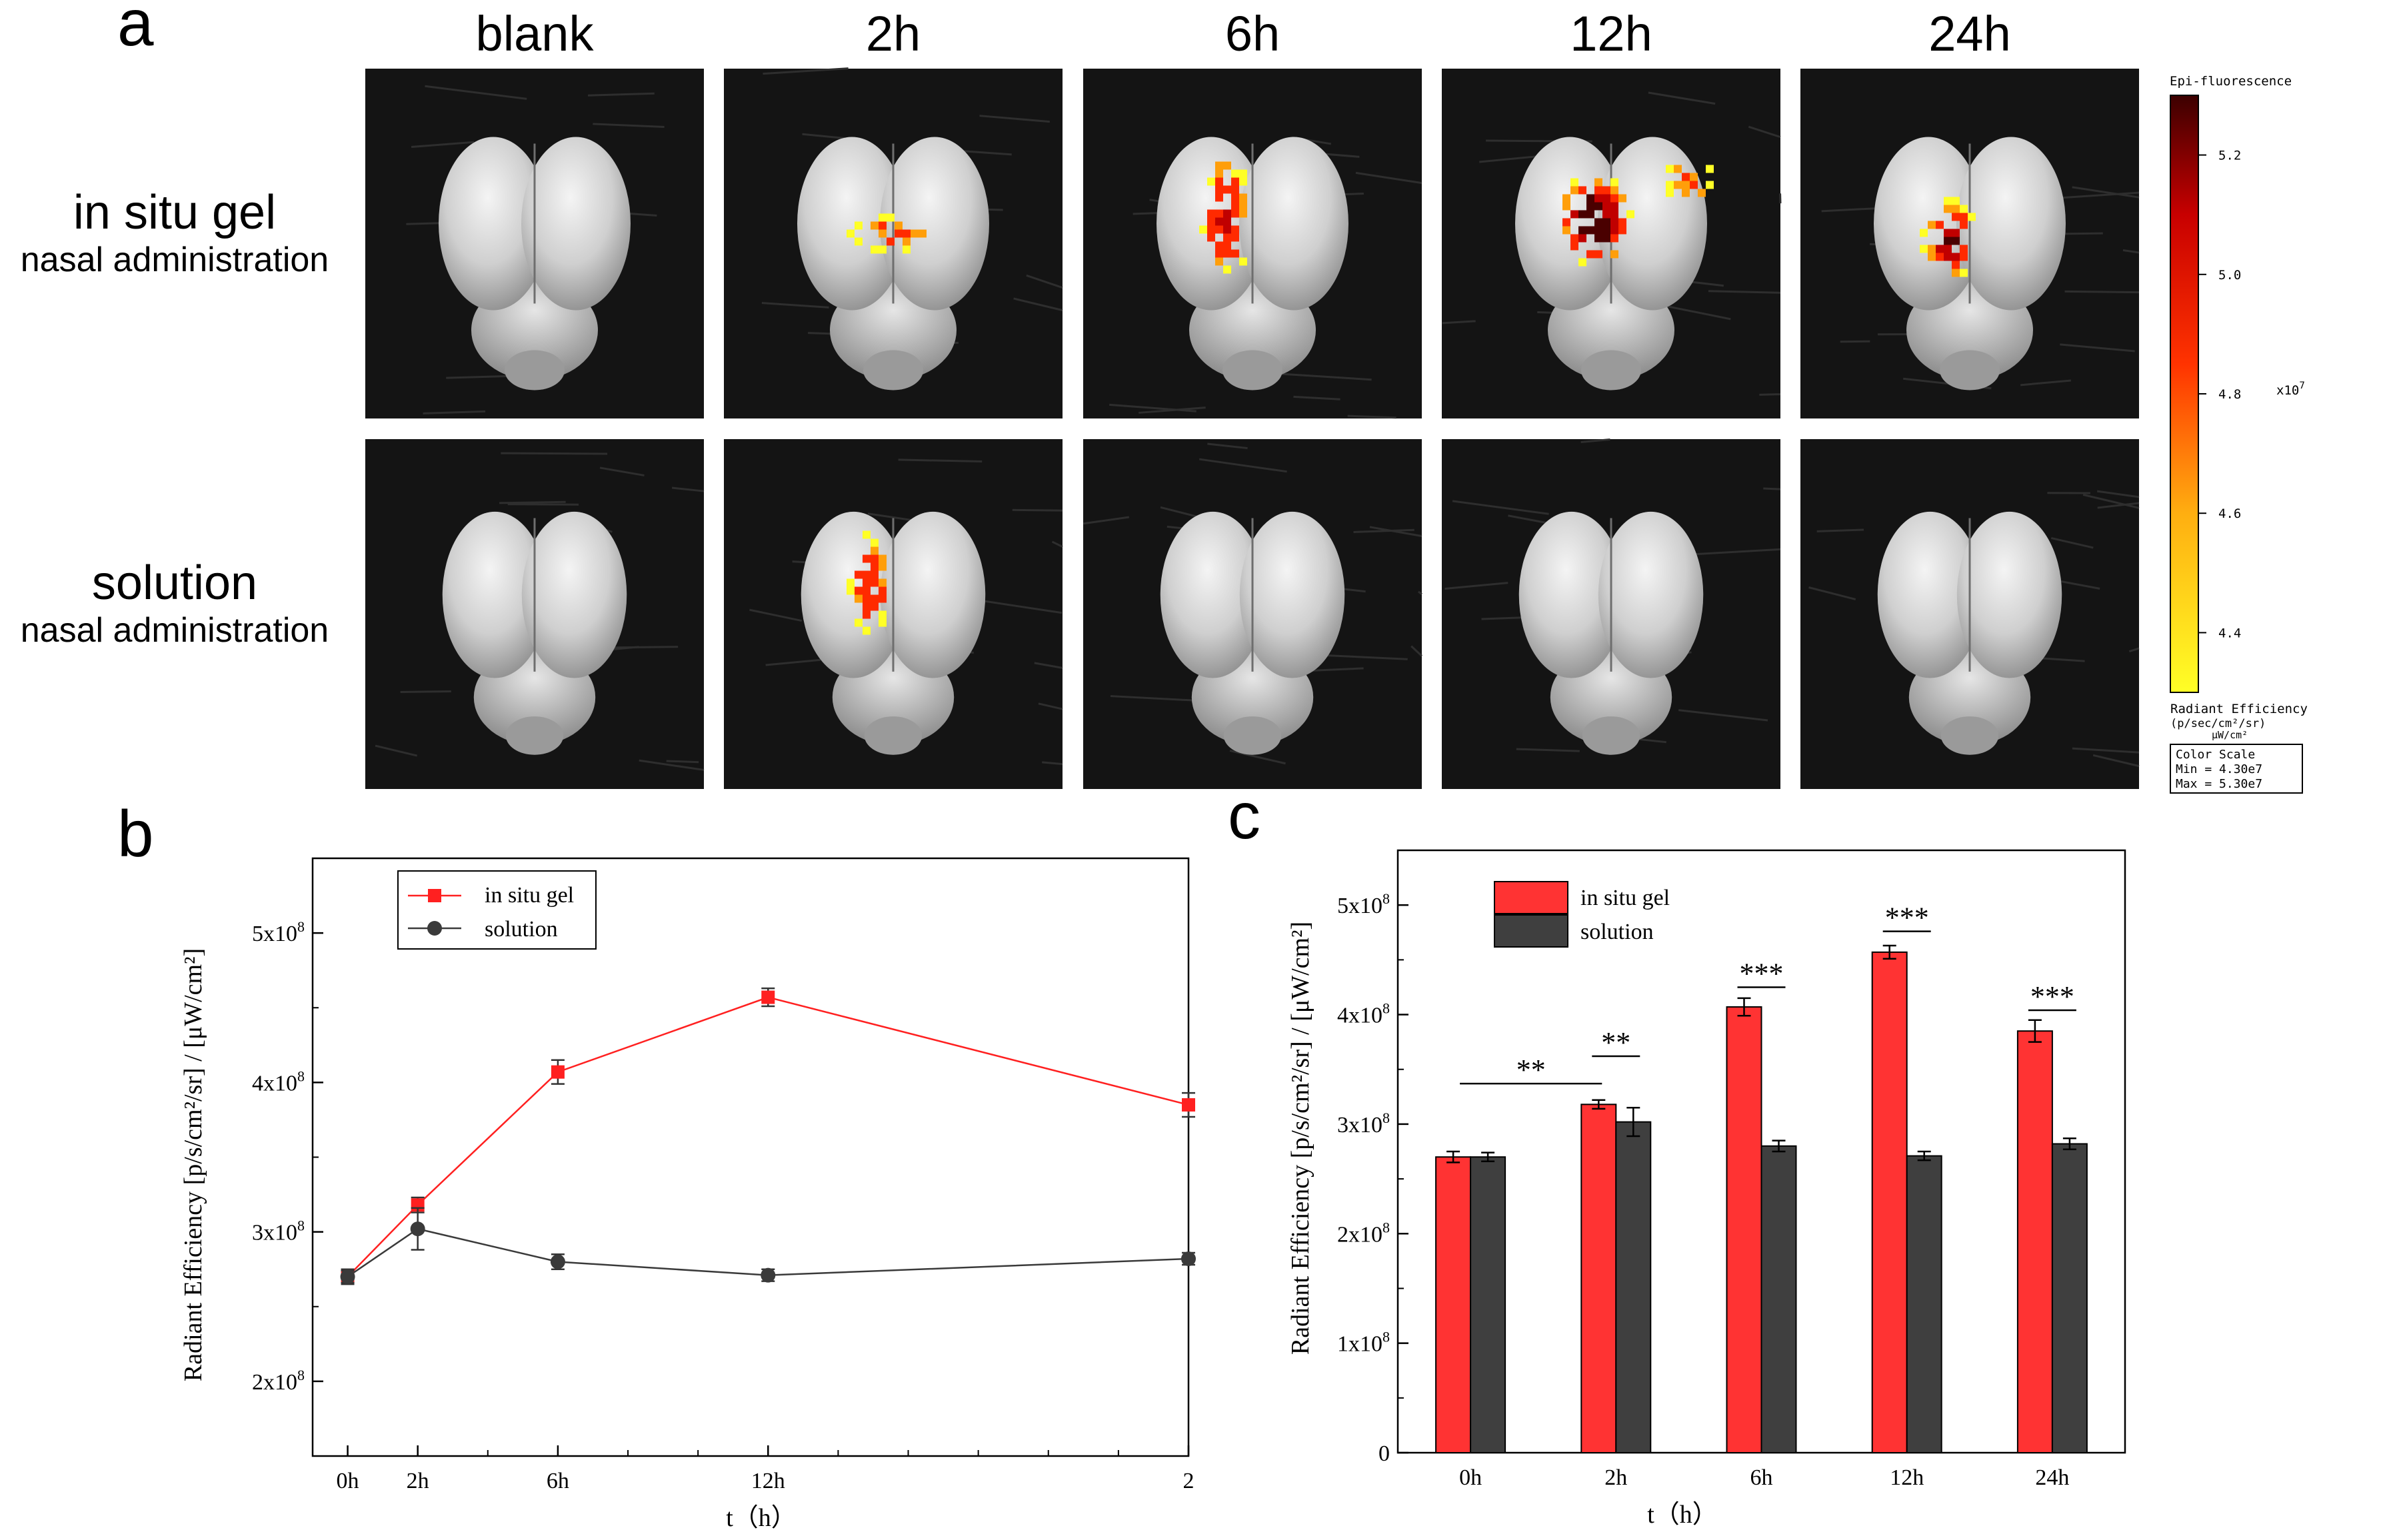 Image resolution: width=2381 pixels, height=1540 pixels. What do you see at coordinates (1761, 1477) in the screenshot?
I see `x-tick-label: 6h` at bounding box center [1761, 1477].